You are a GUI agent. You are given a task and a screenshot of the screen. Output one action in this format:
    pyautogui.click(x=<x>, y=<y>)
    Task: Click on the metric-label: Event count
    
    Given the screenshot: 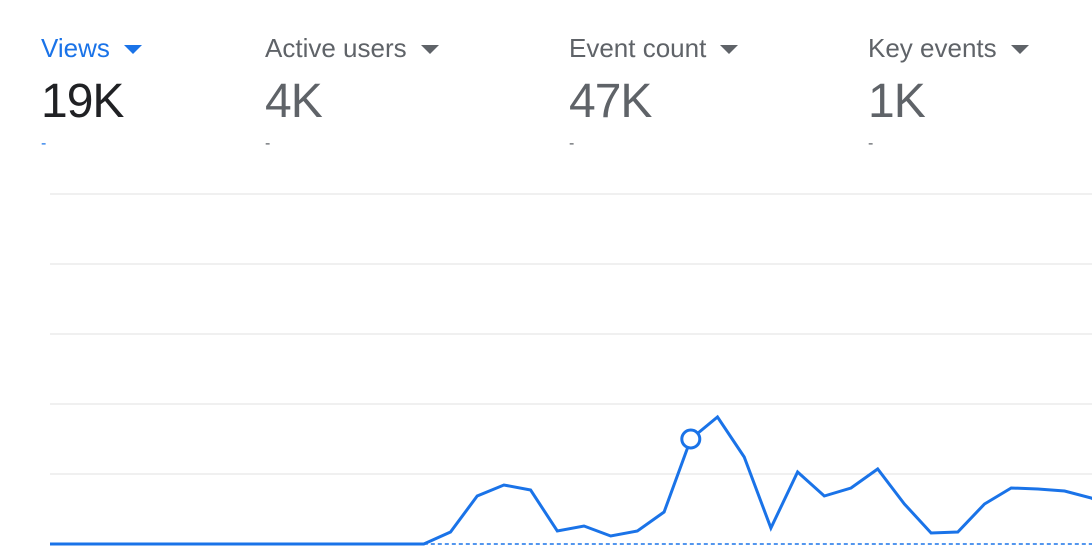 What is the action you would take?
    pyautogui.click(x=654, y=48)
    